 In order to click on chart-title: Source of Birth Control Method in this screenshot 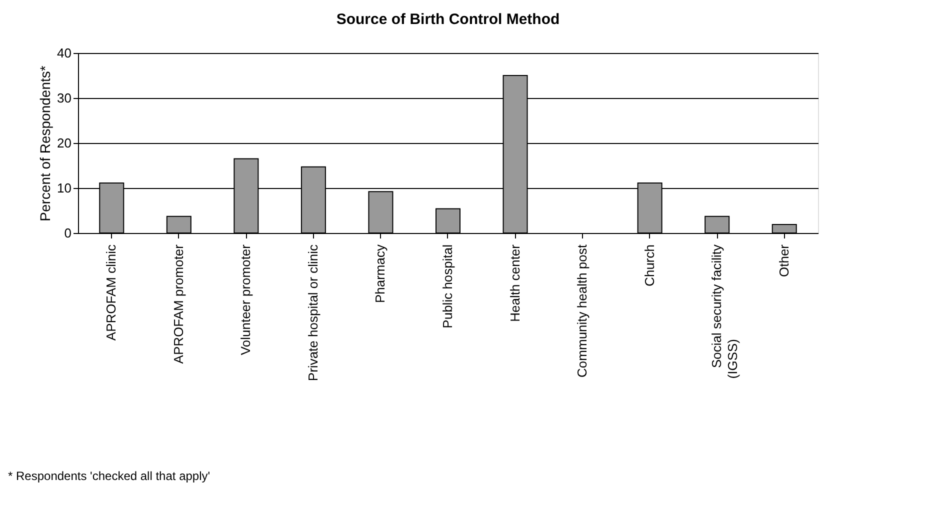, I will do `click(448, 19)`.